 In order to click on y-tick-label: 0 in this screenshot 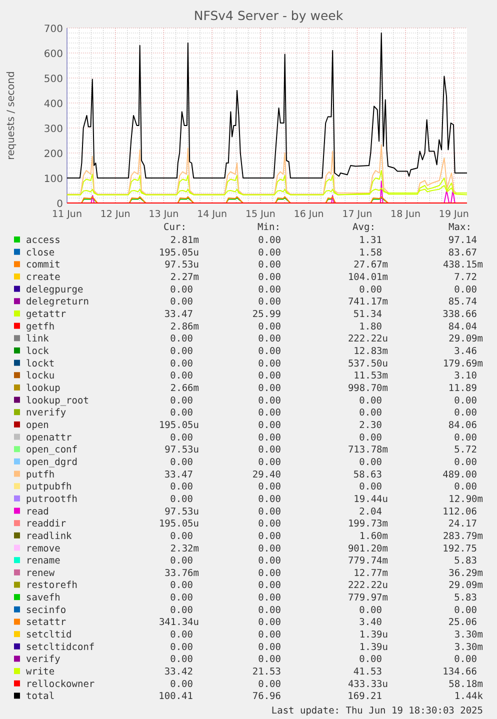, I will do `click(59, 204)`.